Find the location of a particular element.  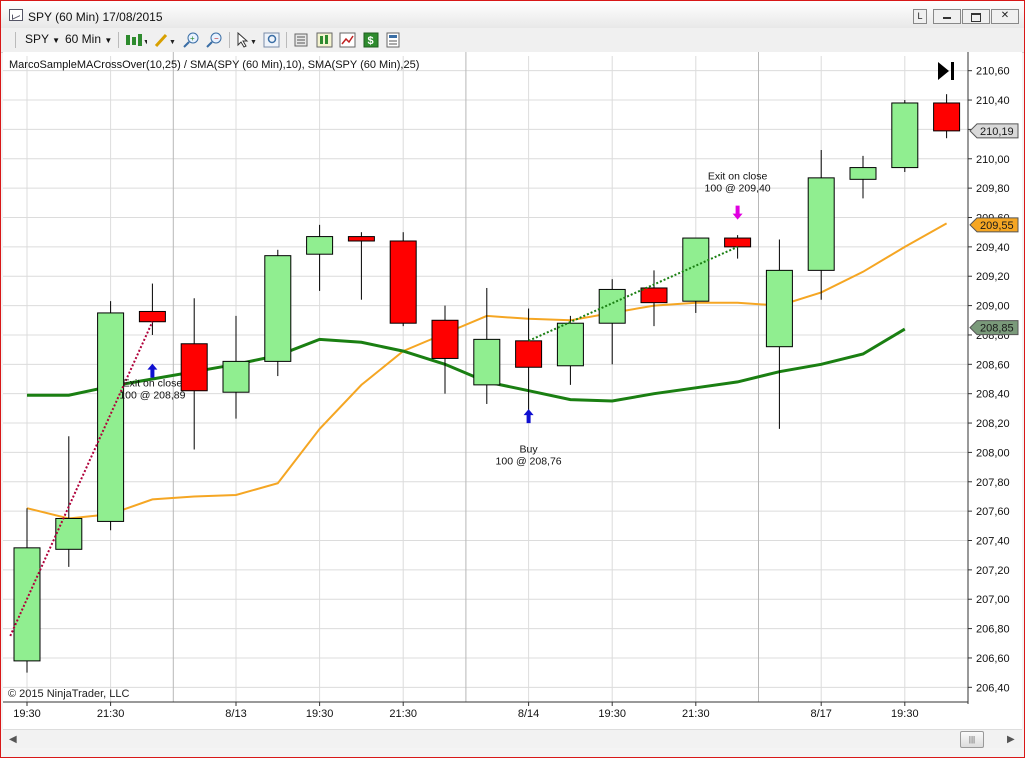

y-tick-label: 208,40 is located at coordinates (993, 395).